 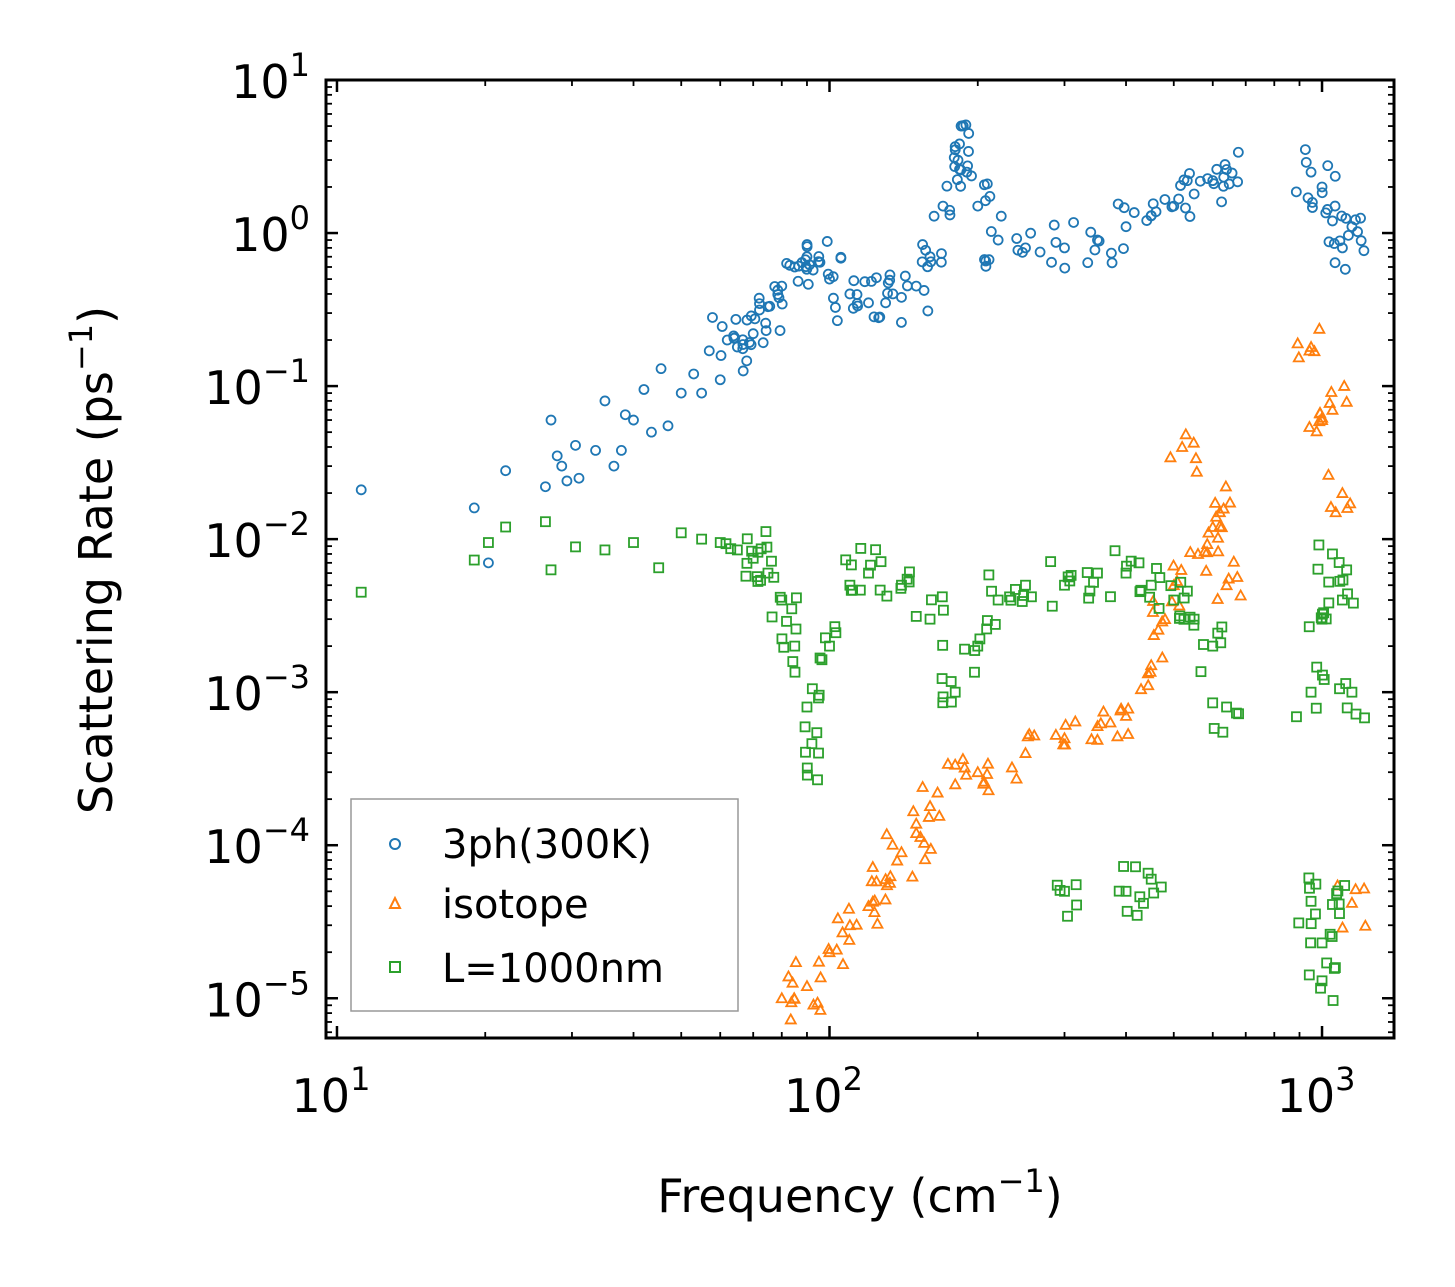 I want to click on x-axis-label: Frequency (cm−1), so click(x=859, y=1192).